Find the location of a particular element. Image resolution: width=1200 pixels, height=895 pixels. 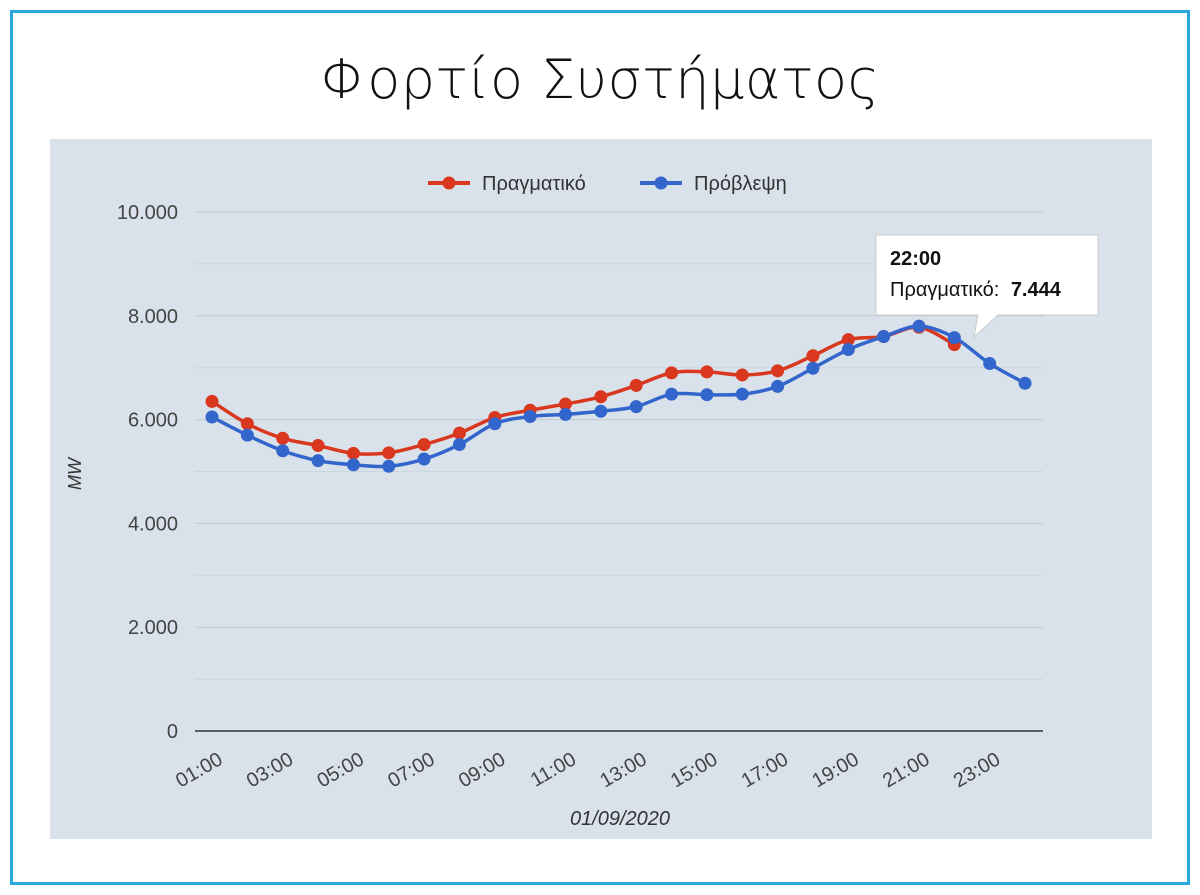

y-tick-label: 2.000 is located at coordinates (153, 628).